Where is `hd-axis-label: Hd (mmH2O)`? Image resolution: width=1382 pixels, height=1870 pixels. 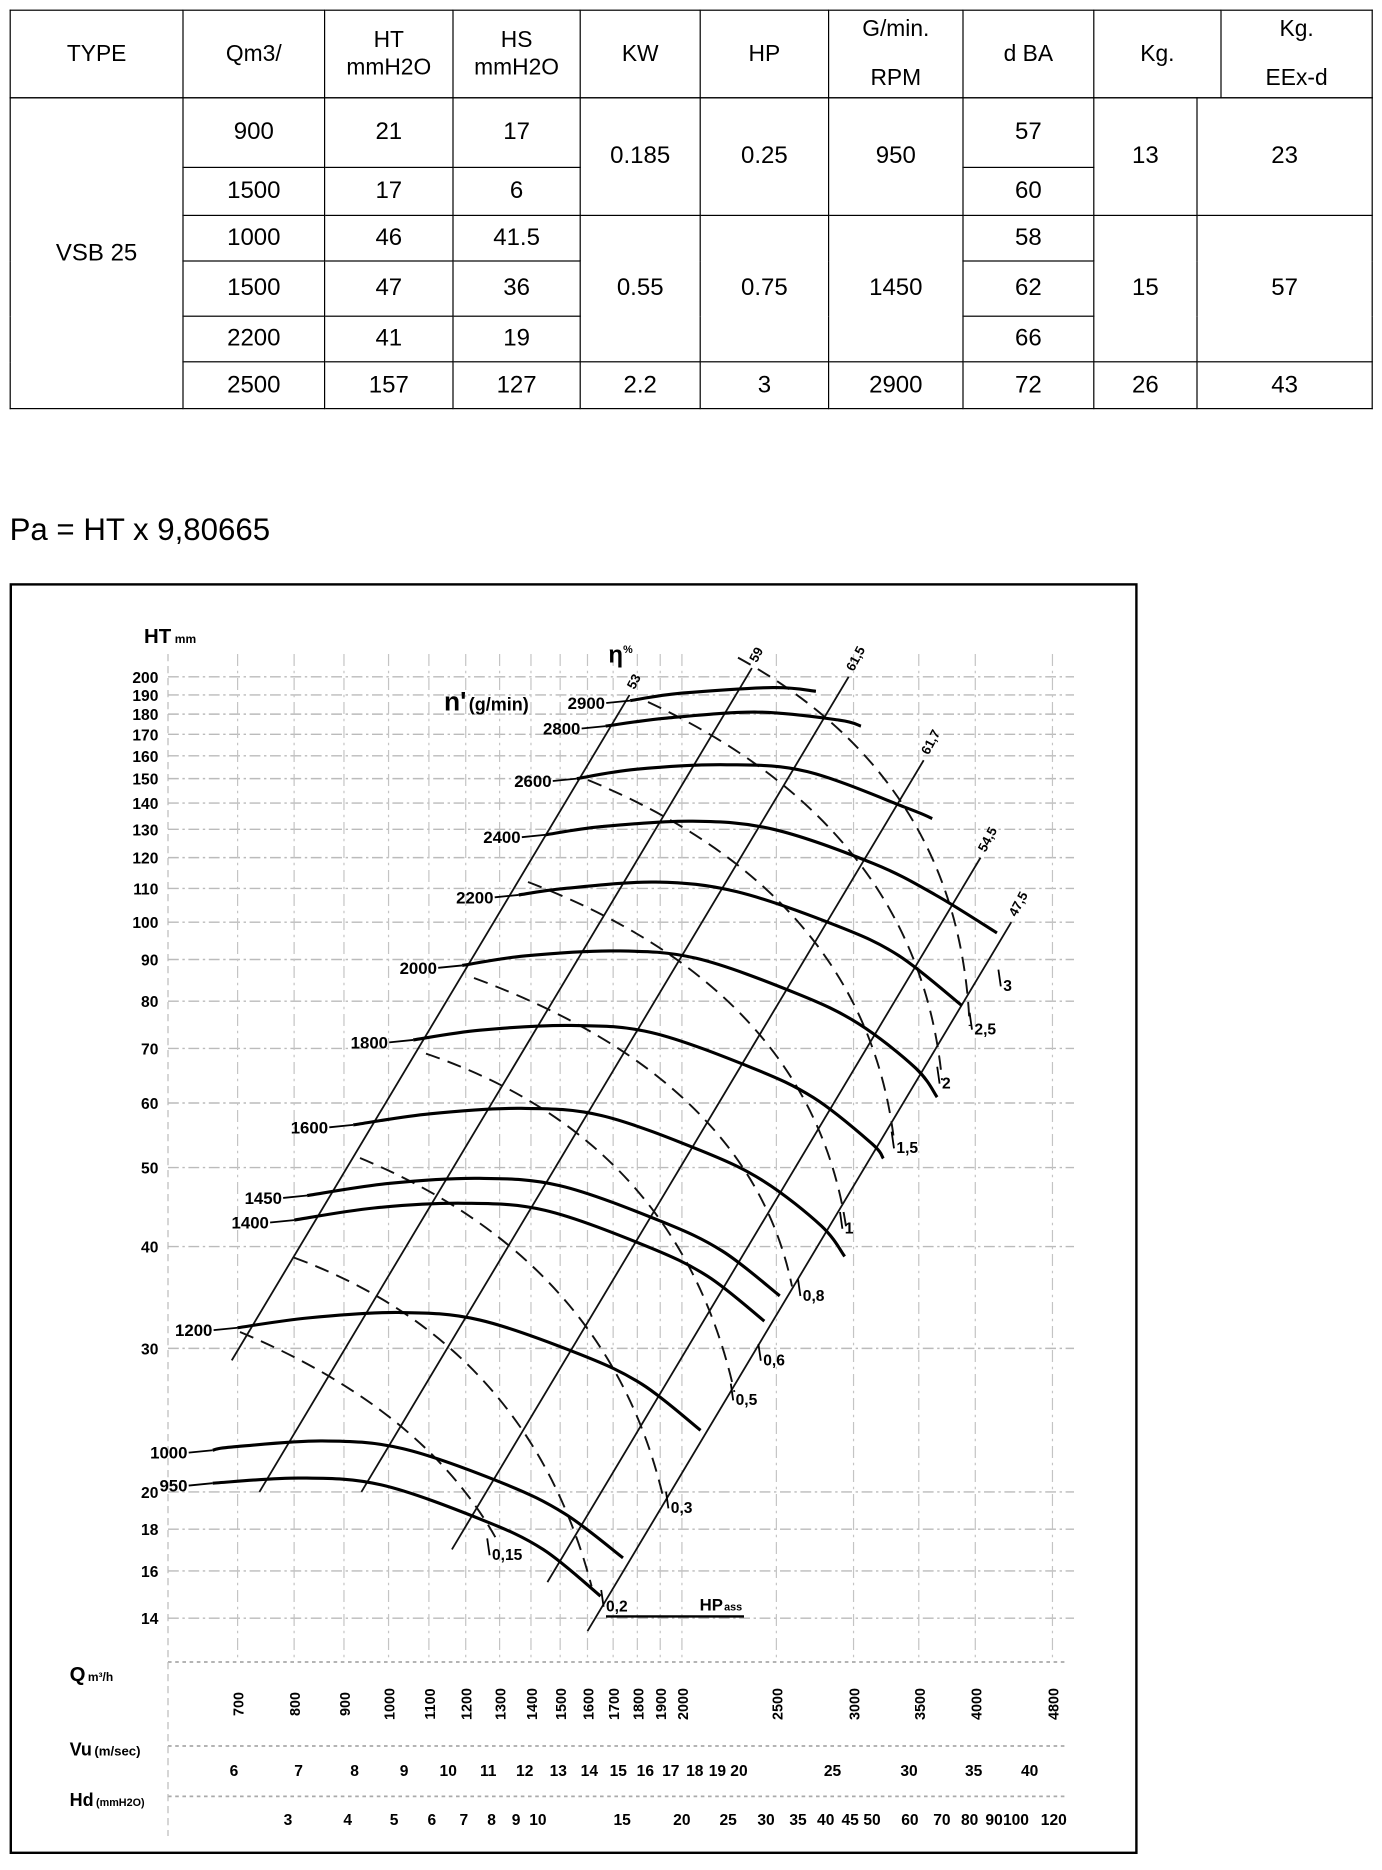
hd-axis-label: Hd (mmH2O) is located at coordinates (107, 1800).